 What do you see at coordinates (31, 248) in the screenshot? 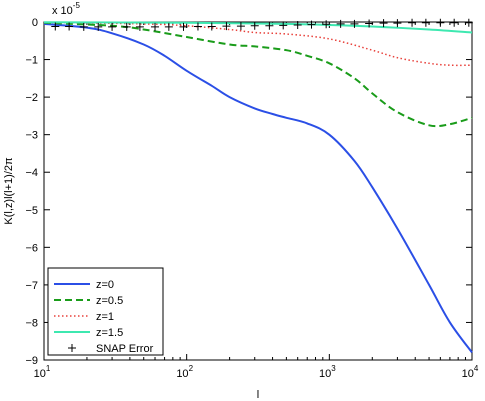
I see `y-tick-label: −6` at bounding box center [31, 248].